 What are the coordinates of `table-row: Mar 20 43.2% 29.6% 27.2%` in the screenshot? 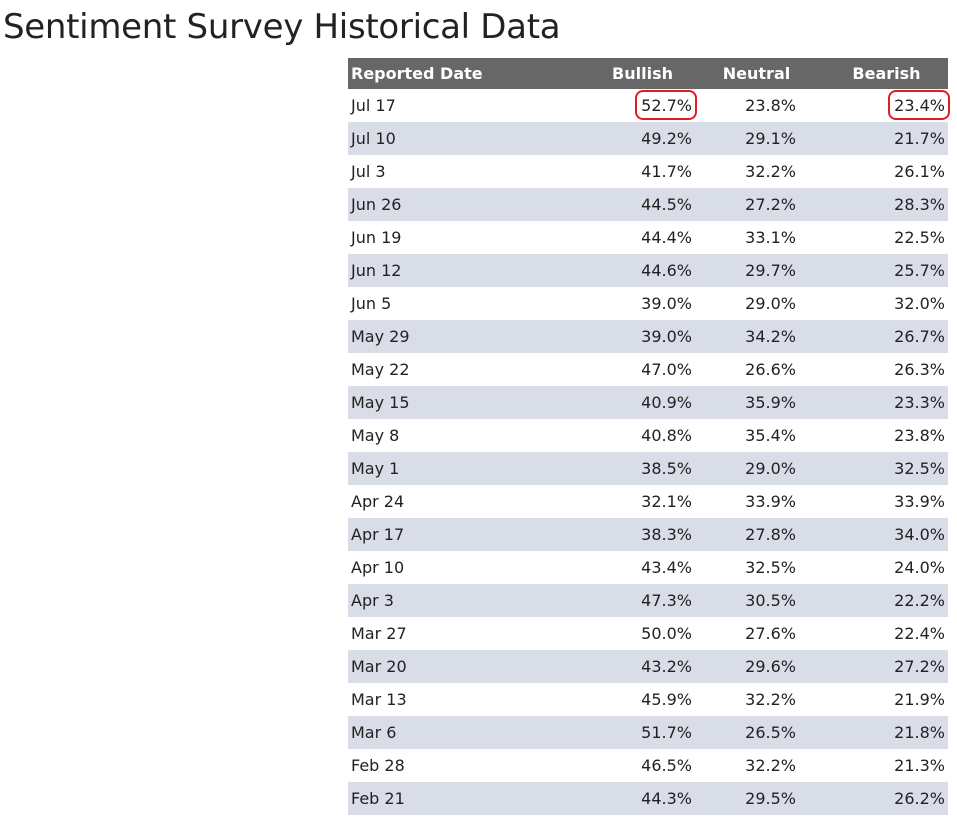 It's located at (648, 666).